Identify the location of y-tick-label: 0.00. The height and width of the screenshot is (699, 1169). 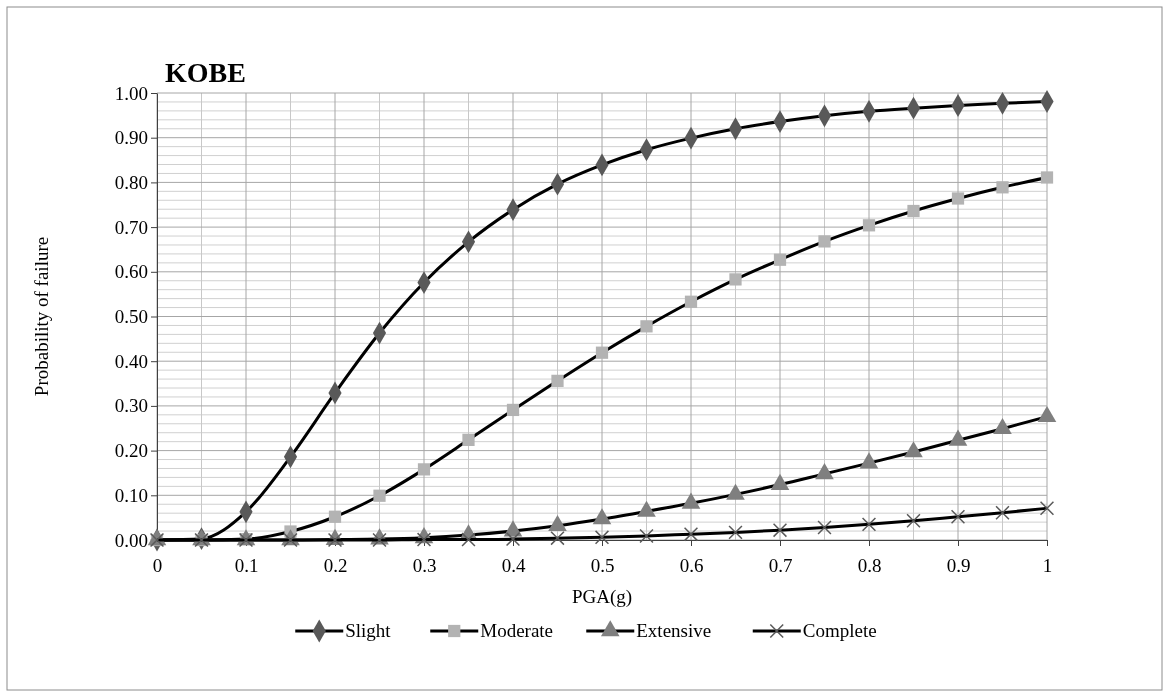
(131, 540).